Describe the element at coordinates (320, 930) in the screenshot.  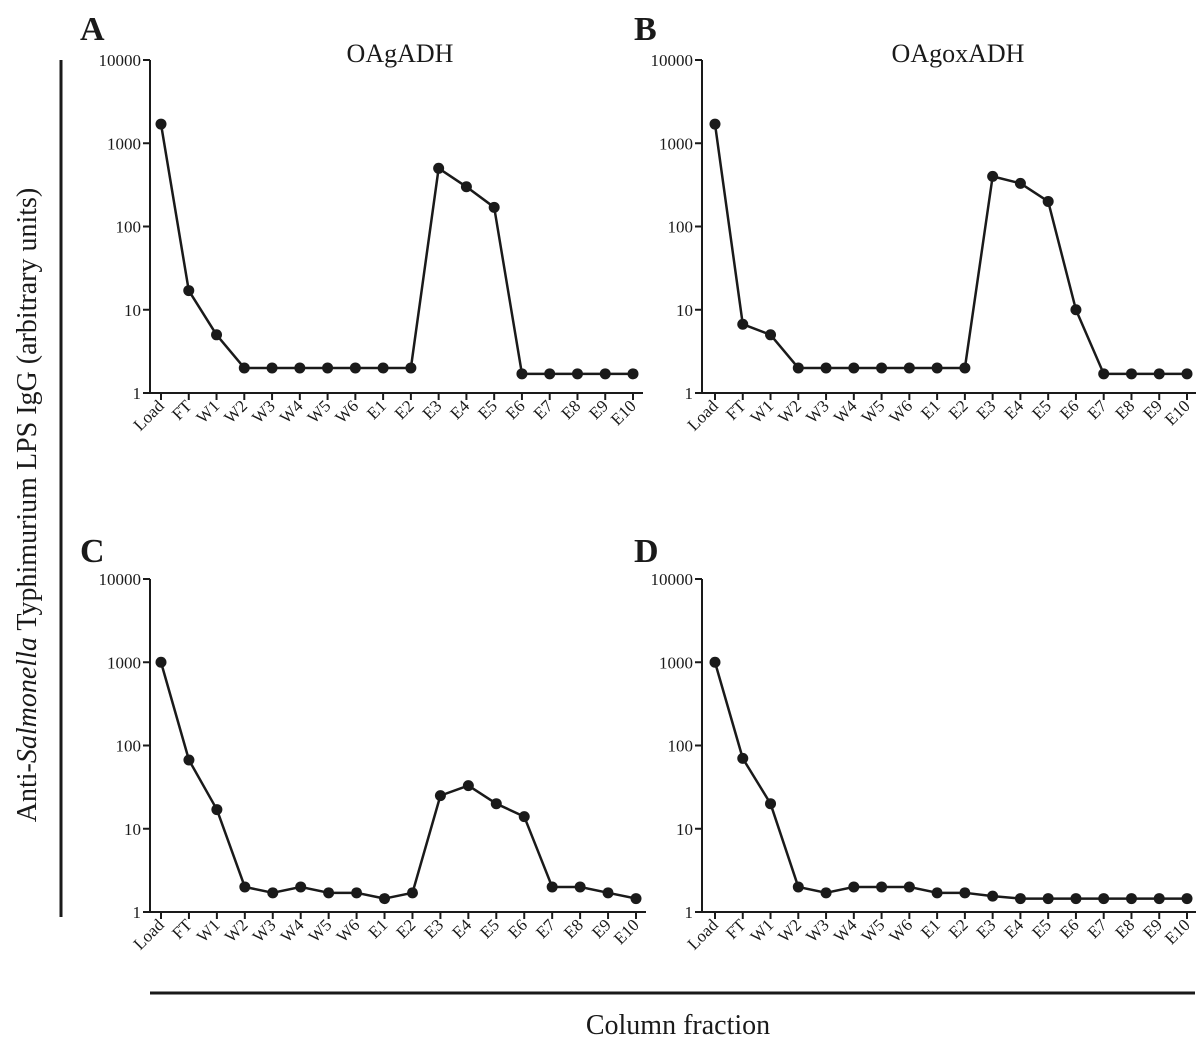
I see `x-tick-label: W5` at that location.